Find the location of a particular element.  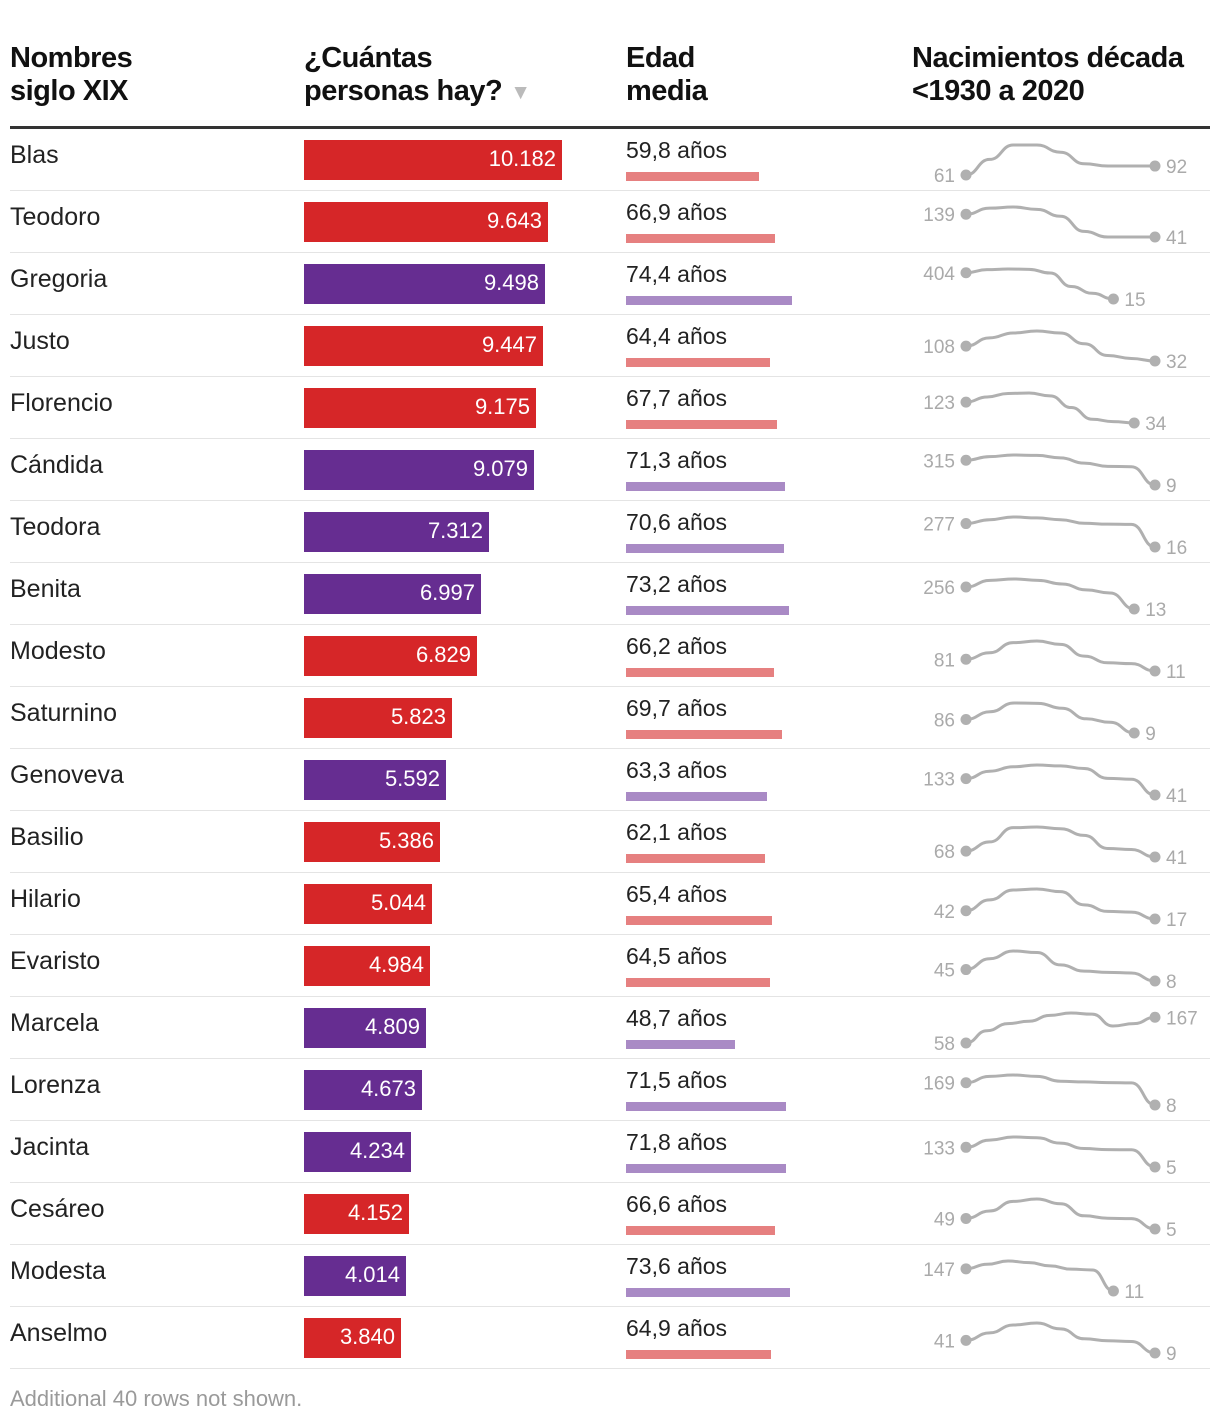

sparkline-start-label: 108 is located at coordinates (939, 347).